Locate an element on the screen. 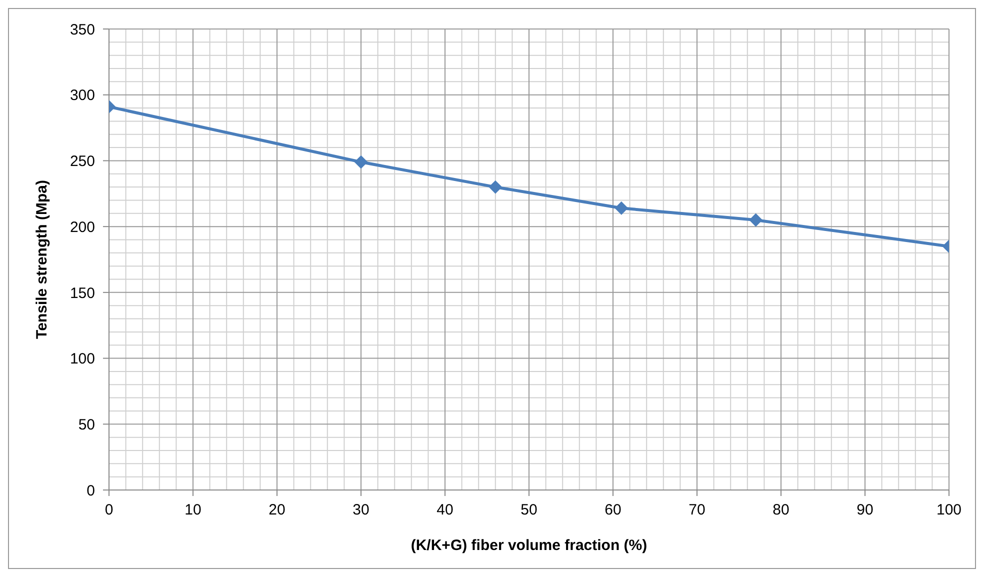 Image resolution: width=984 pixels, height=577 pixels. x-tick-label: 0 is located at coordinates (109, 510).